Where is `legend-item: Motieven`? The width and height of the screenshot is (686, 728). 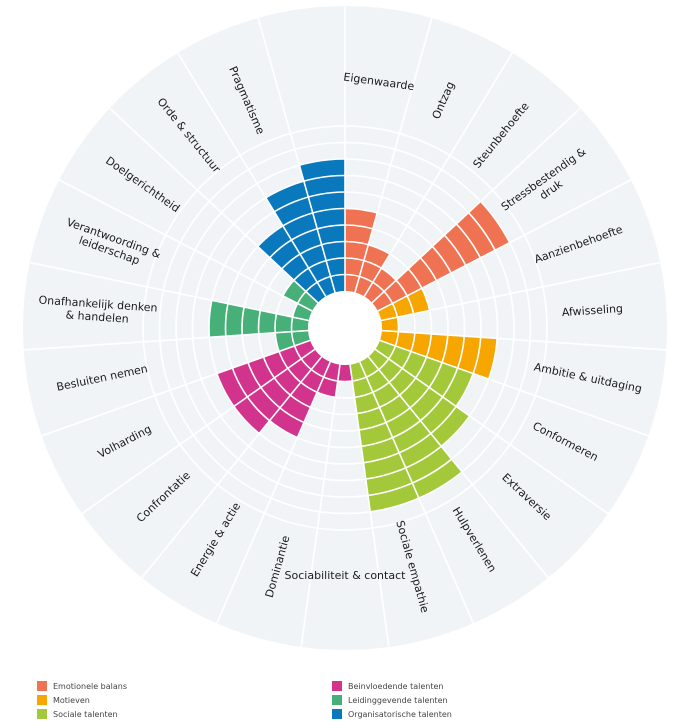
legend-item: Motieven is located at coordinates (63, 700).